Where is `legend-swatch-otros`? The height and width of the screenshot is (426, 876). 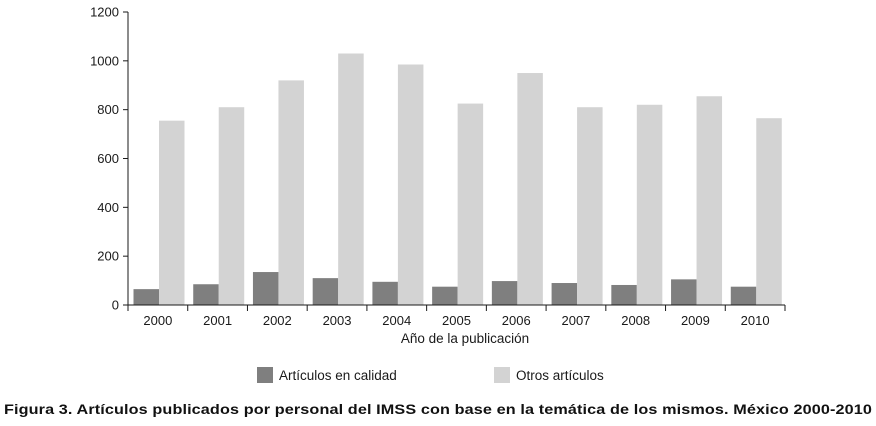
legend-swatch-otros is located at coordinates (502, 375).